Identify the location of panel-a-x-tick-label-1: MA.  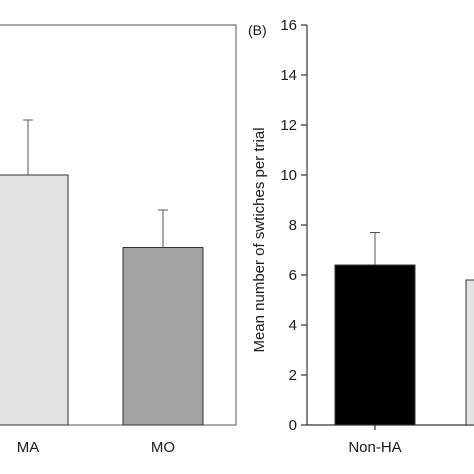
(28, 447).